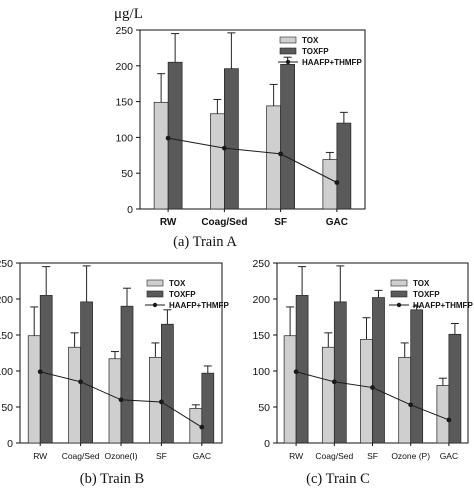 The image size is (474, 490). Describe the element at coordinates (112, 479) in the screenshot. I see `caption-train-b: (b) Train B` at that location.